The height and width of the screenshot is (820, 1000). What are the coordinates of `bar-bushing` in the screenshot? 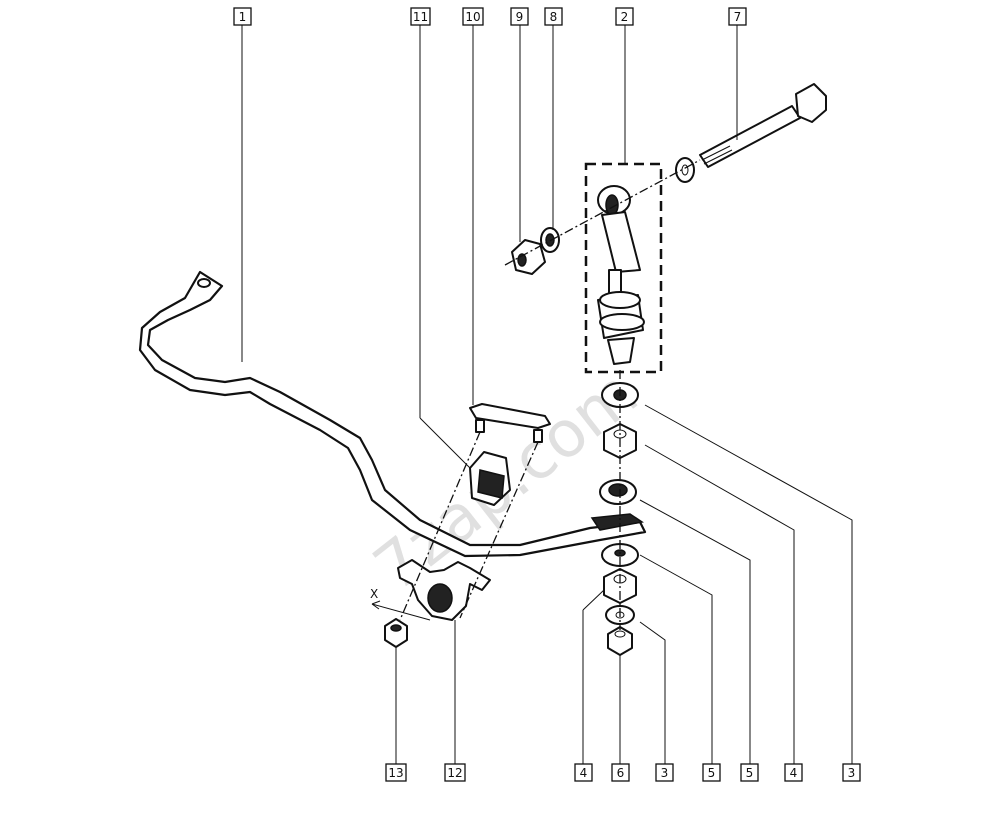 It's located at (490, 478).